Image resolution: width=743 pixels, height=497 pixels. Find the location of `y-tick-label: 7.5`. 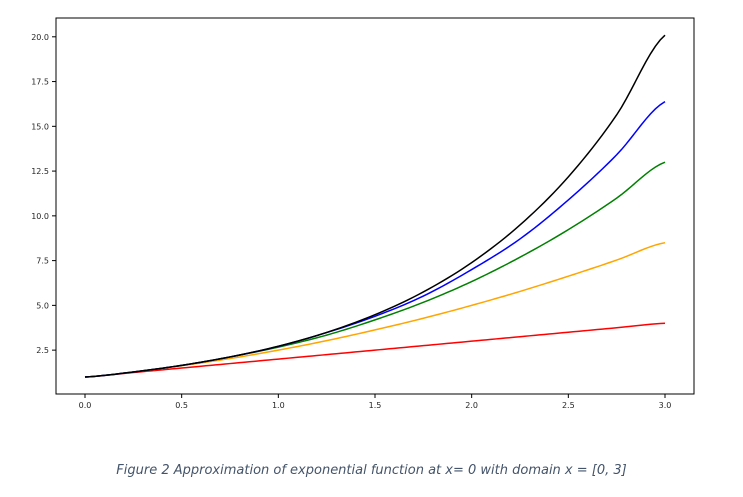

y-tick-label: 7.5 is located at coordinates (42, 261).